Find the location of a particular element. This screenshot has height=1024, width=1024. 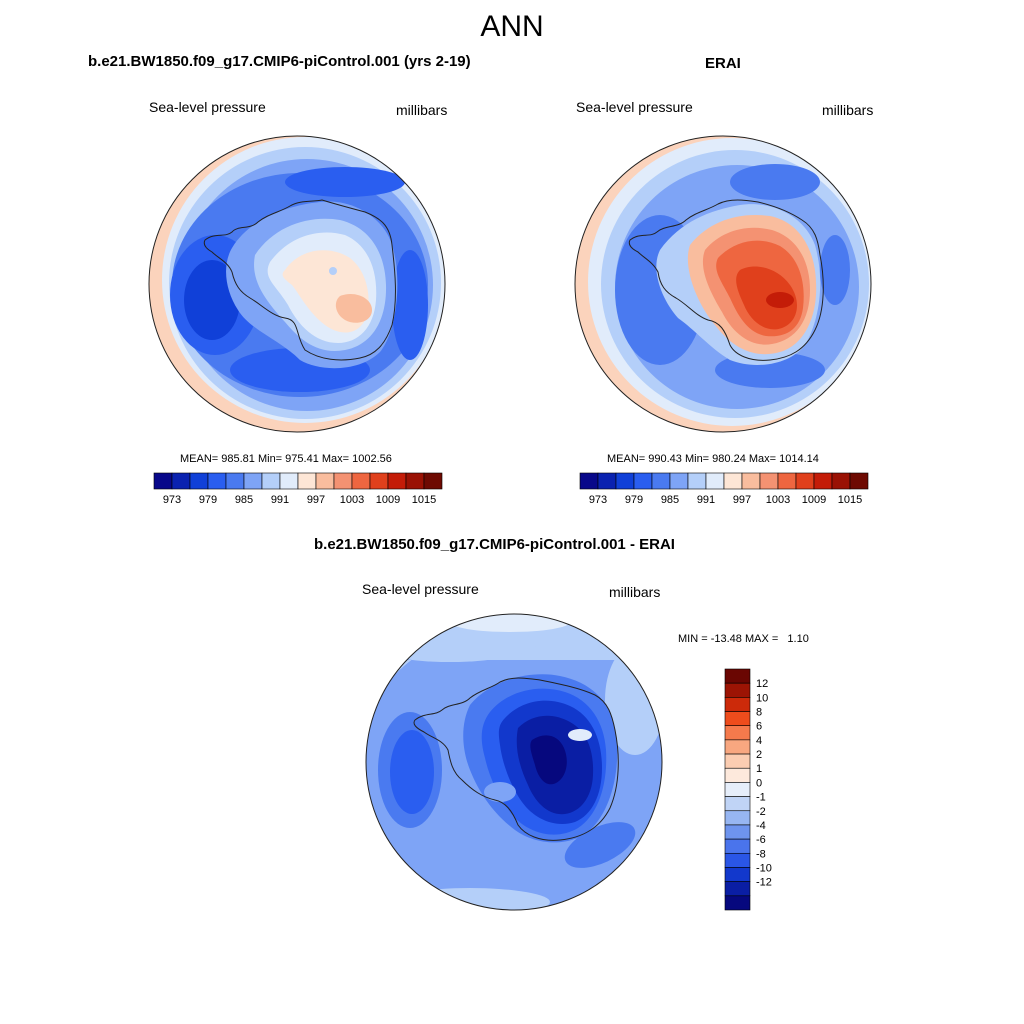

model-colorbar: 973 979 985 991 997 1003 1009 1015 is located at coordinates (298, 489).